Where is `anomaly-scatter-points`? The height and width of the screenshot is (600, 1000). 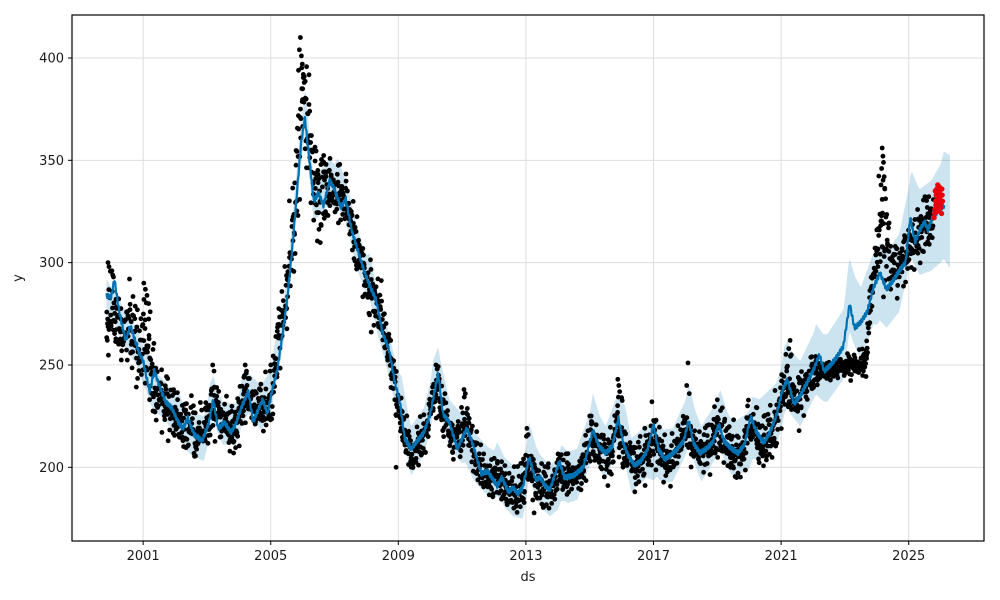 anomaly-scatter-points is located at coordinates (938, 201).